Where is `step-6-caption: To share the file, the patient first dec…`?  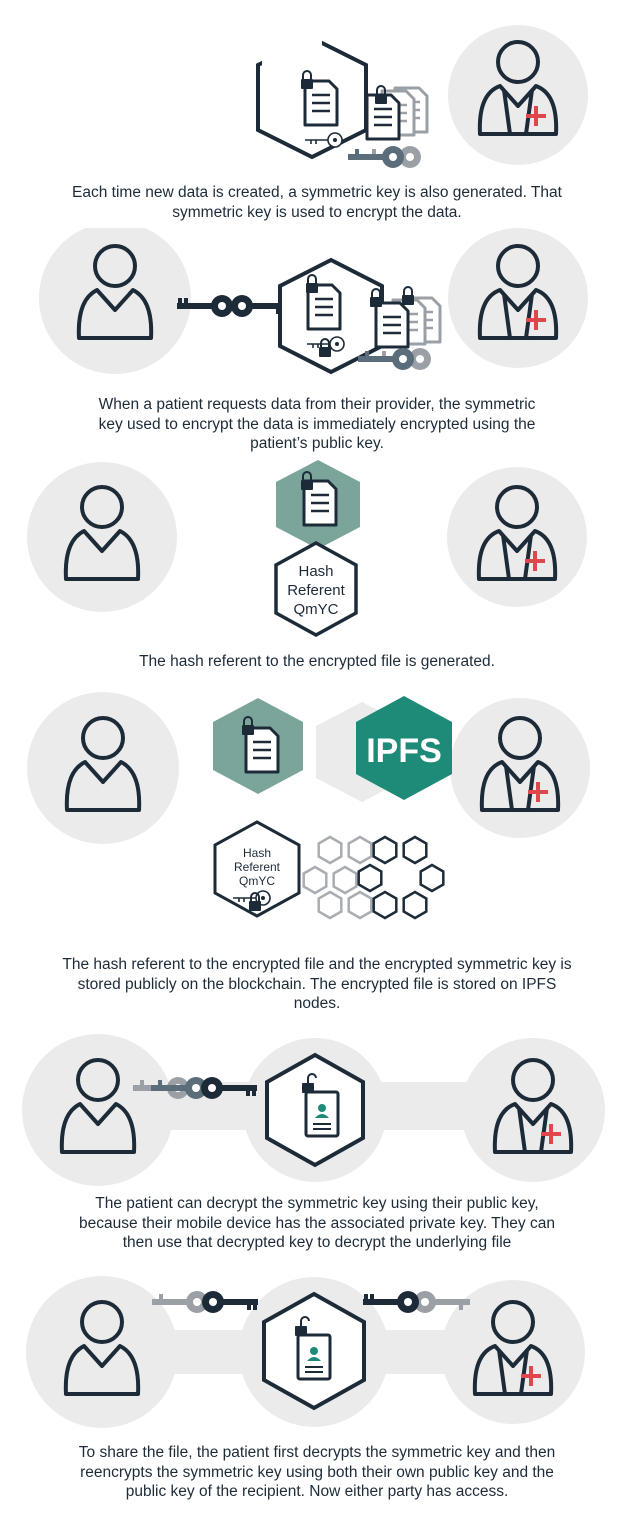 step-6-caption: To share the file, the patient first dec… is located at coordinates (317, 1472).